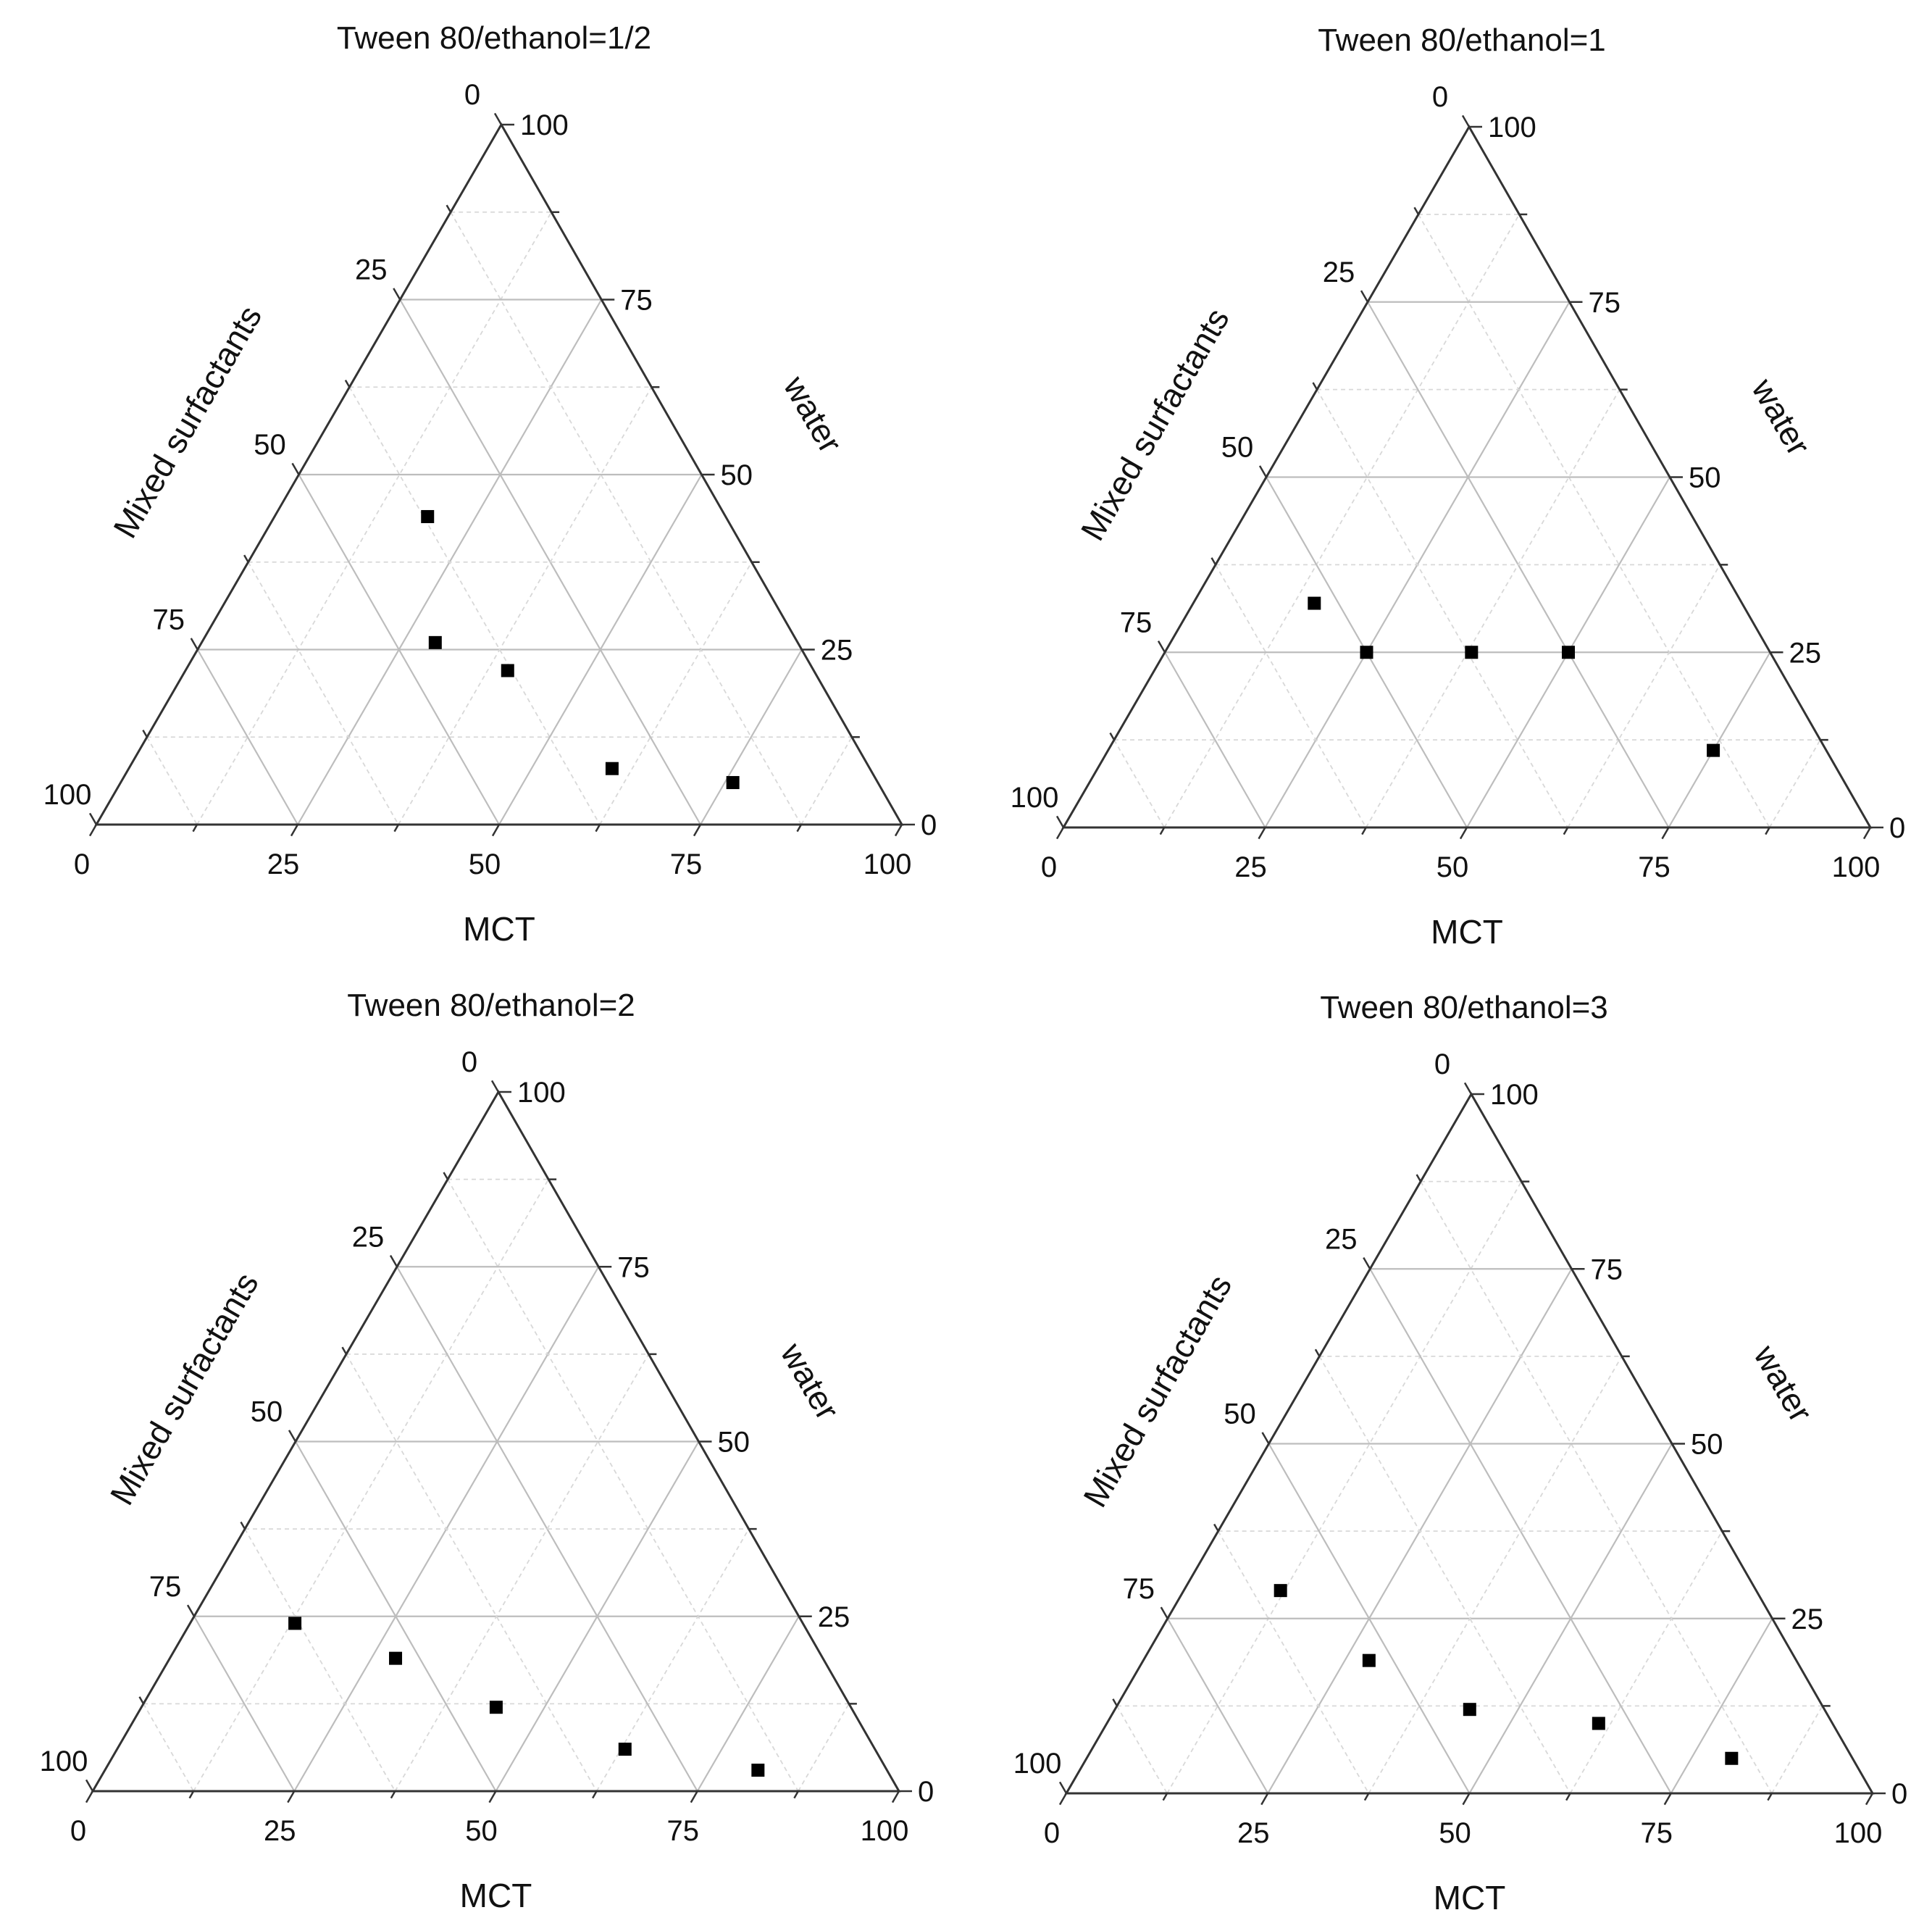  Describe the element at coordinates (1462, 40) in the screenshot. I see `chart-title: Tween 80/ethanol=1` at that location.